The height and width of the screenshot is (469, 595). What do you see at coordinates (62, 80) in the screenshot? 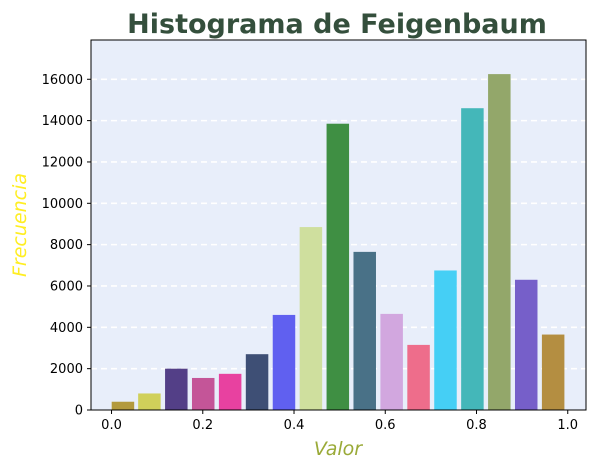
I see `y-tick-label: 16000` at bounding box center [62, 80].